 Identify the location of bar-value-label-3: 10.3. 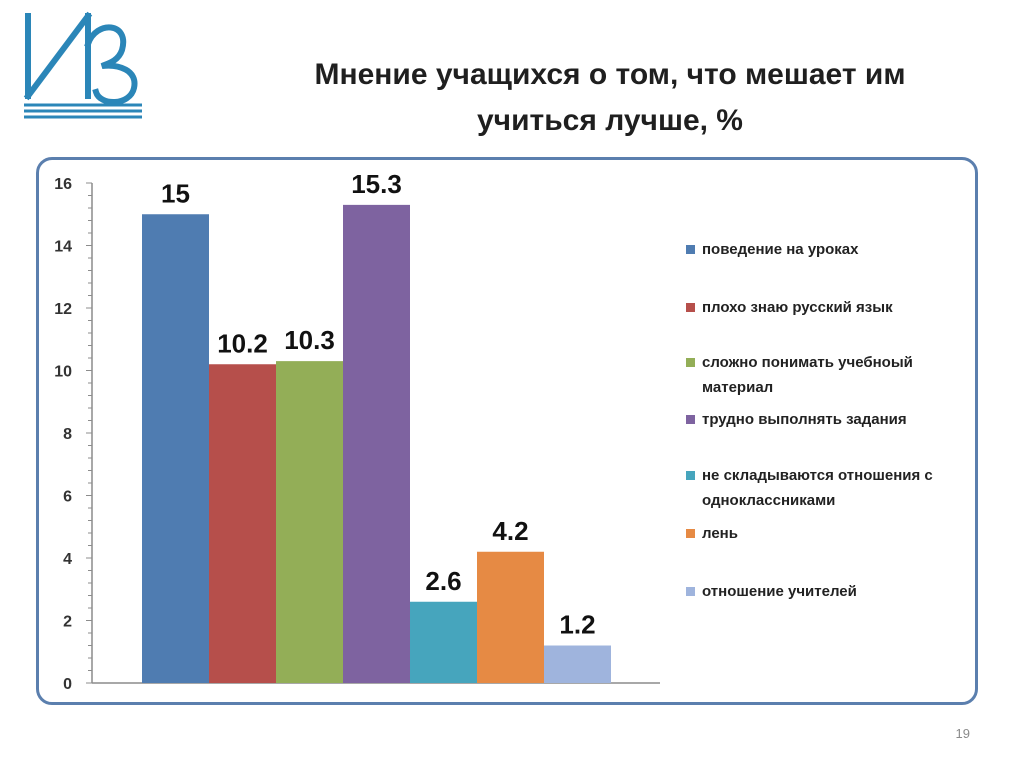
(309, 340).